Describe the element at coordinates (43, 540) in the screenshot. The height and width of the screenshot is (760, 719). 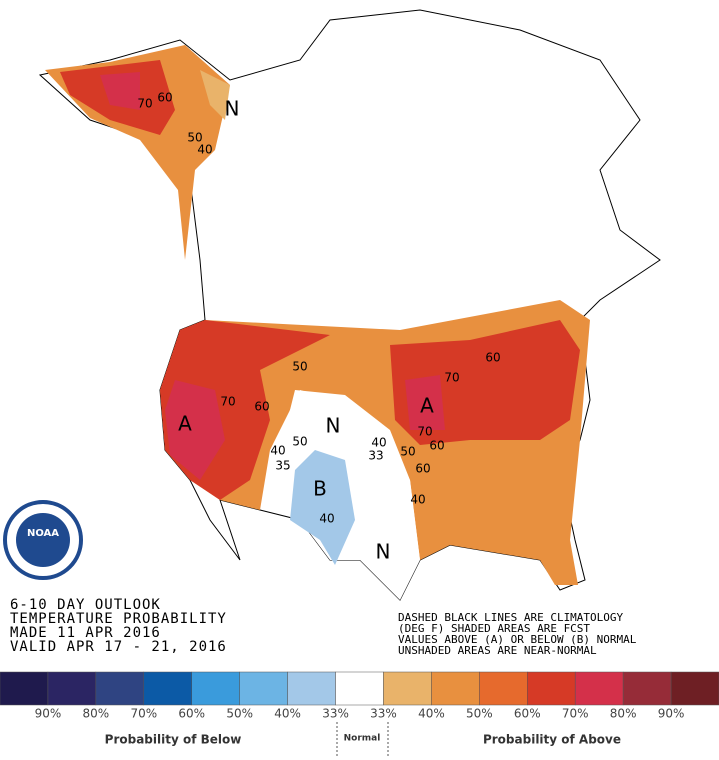
I see `noaa-logo-inner` at that location.